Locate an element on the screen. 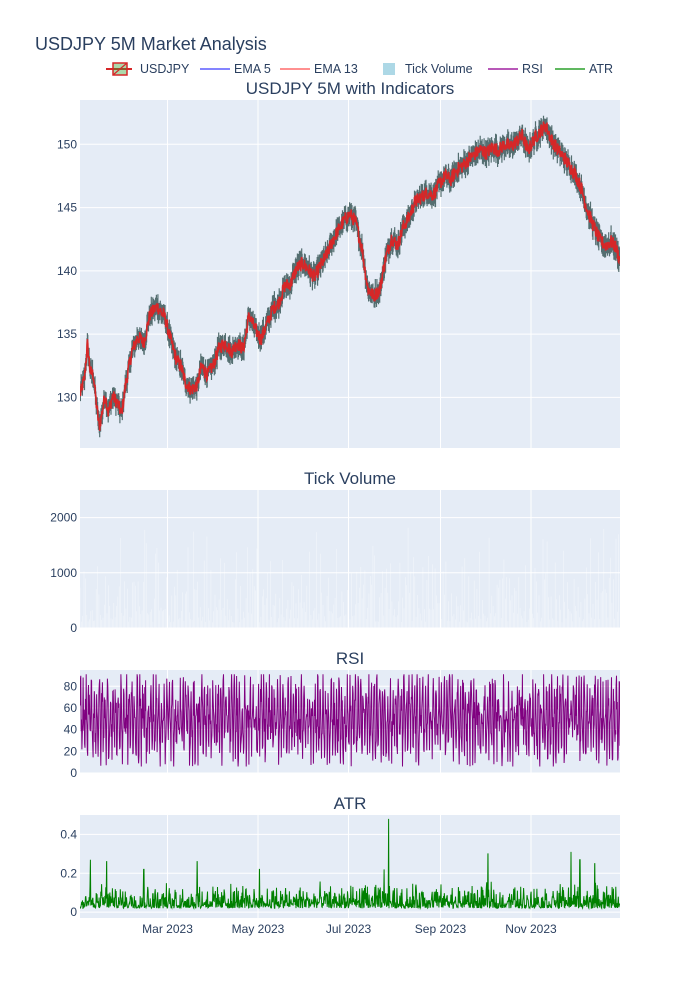 This screenshot has height=1000, width=700. xtick-2: Jul 2023 is located at coordinates (349, 929).